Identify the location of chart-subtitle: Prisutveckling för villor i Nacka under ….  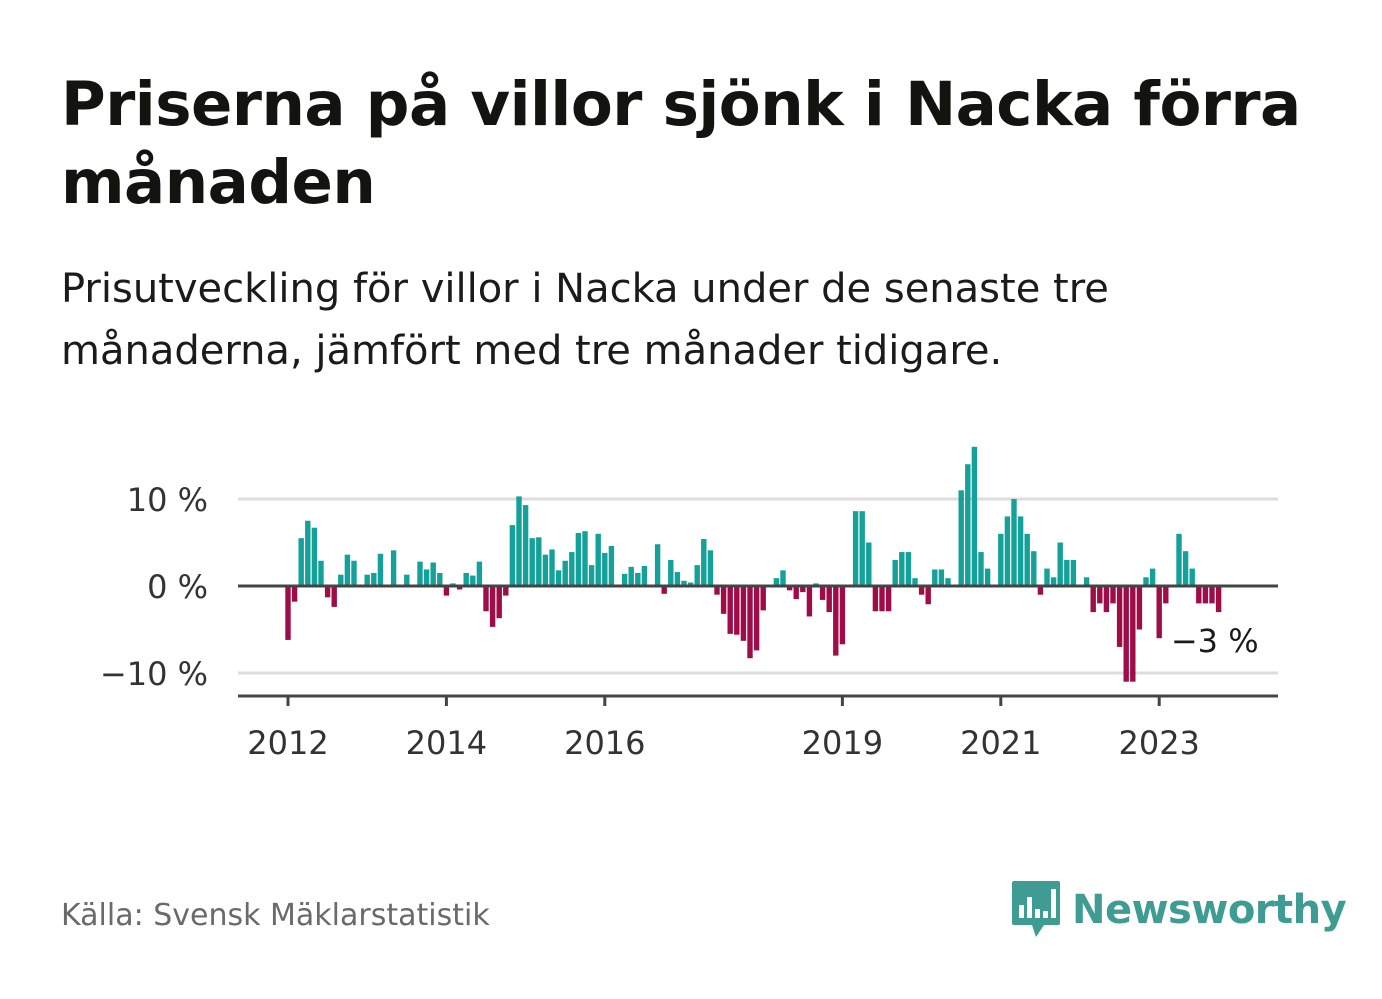
(585, 320).